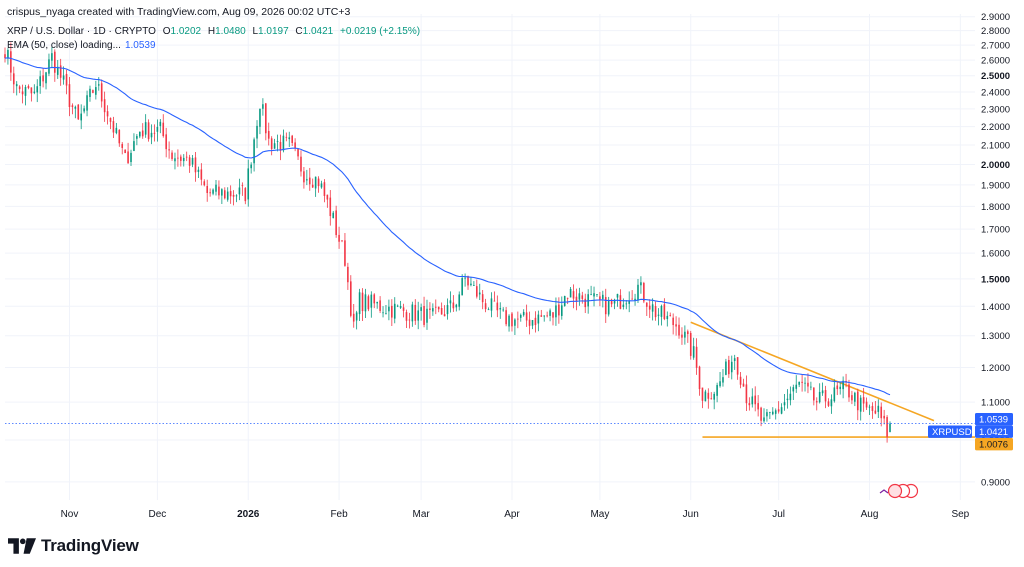 Image resolution: width=1024 pixels, height=567 pixels. I want to click on time-tick-label: Sep, so click(960, 514).